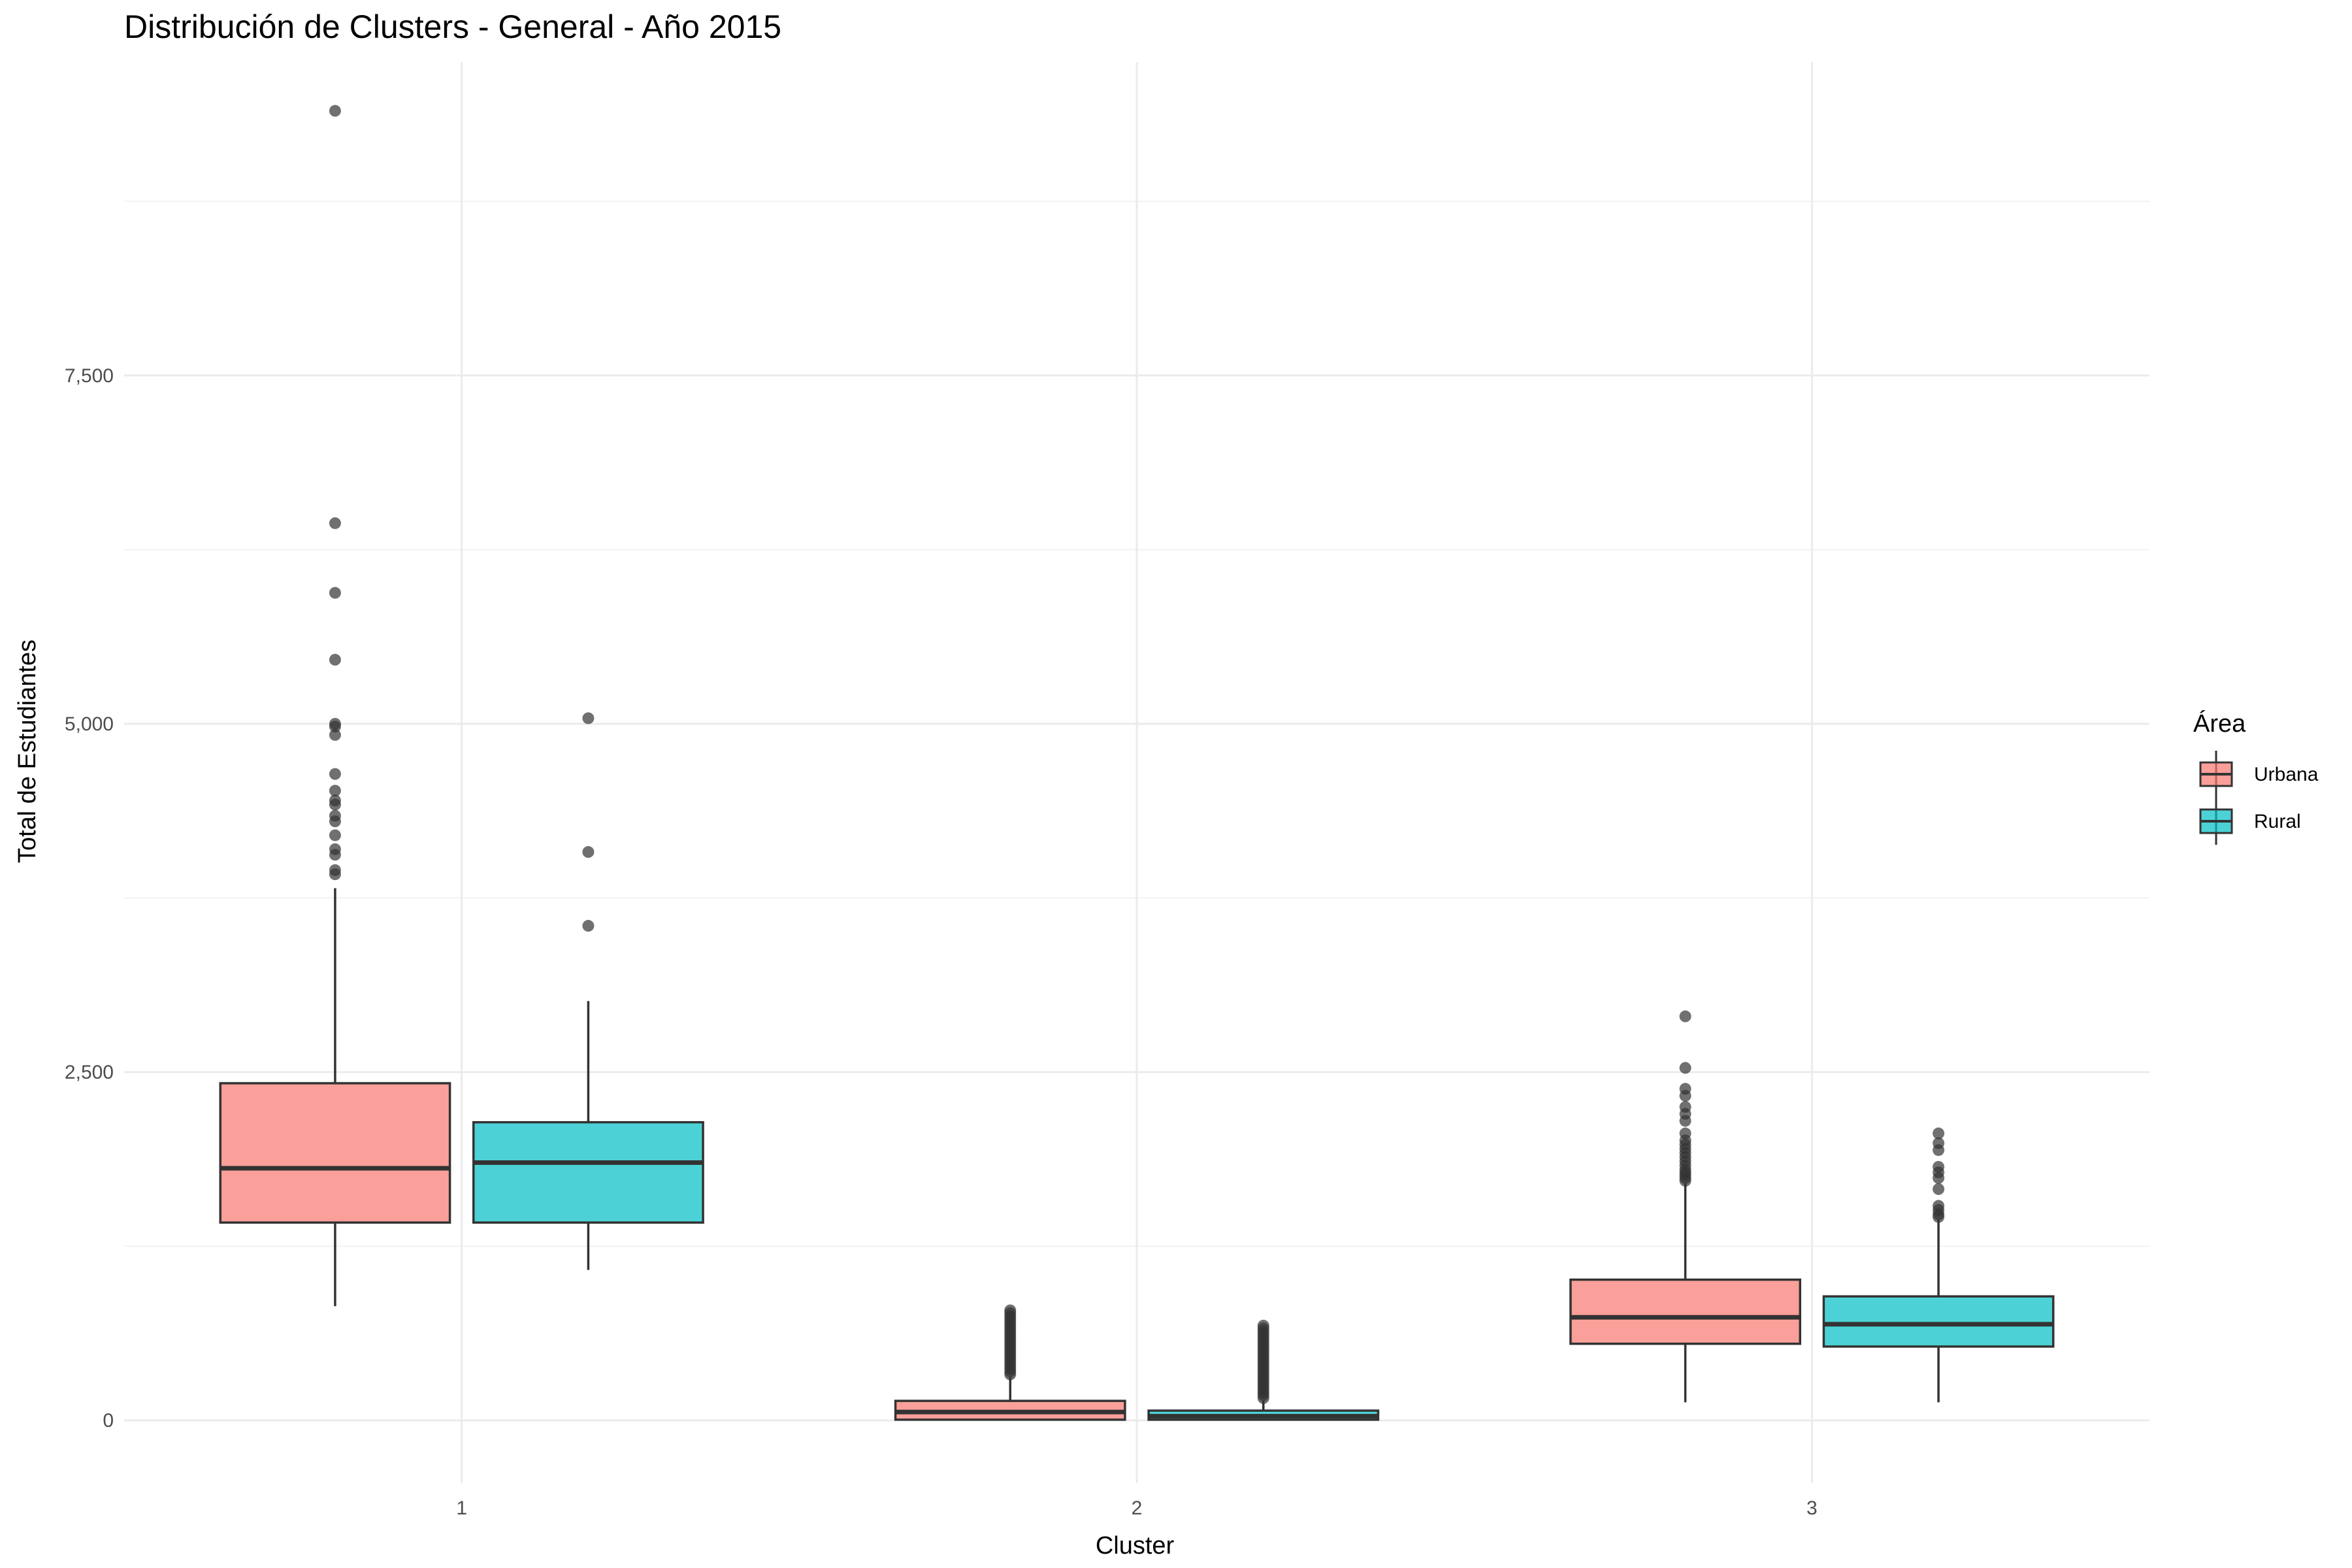 This screenshot has height=1568, width=2352. Describe the element at coordinates (1137, 1508) in the screenshot. I see `x-tick-label: 2` at that location.